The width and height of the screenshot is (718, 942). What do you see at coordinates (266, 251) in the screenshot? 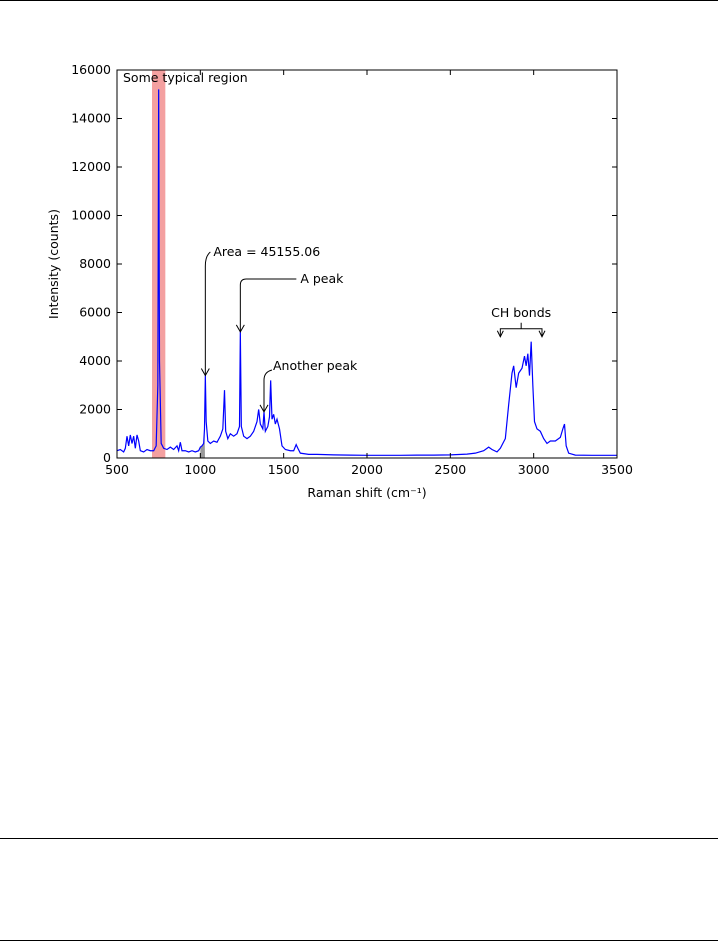
I see `annotation: Area = 45155.06` at bounding box center [266, 251].